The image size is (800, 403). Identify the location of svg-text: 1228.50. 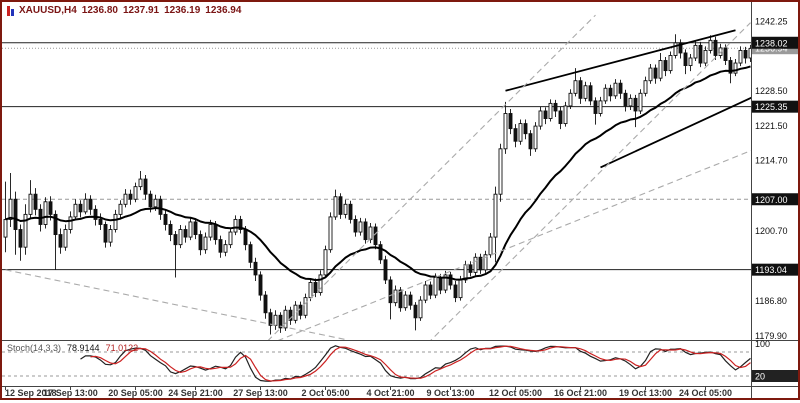
(771, 91).